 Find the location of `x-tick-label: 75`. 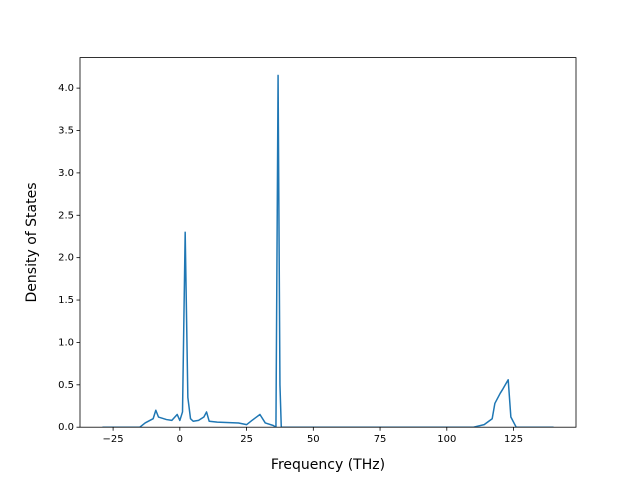

x-tick-label: 75 is located at coordinates (380, 439).